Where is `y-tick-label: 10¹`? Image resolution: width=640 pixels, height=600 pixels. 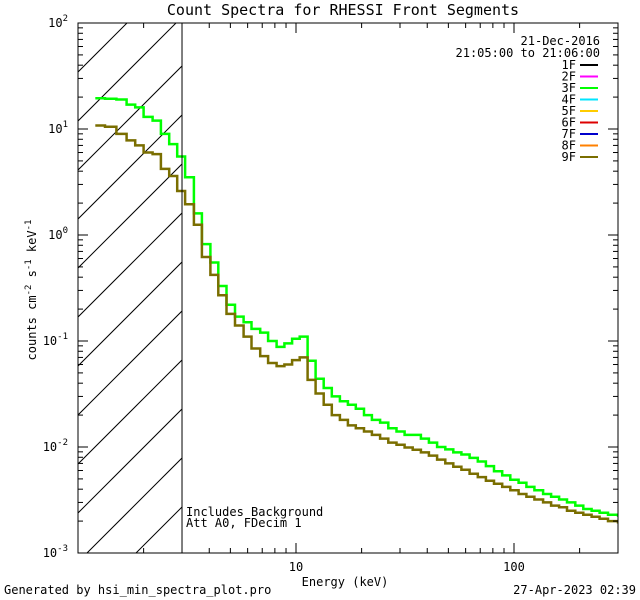
y-tick-label: 10¹ is located at coordinates (58, 128).